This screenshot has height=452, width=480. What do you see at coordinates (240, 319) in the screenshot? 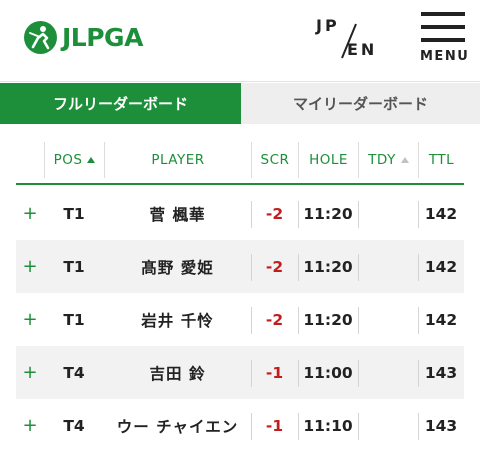
I see `table-row: + T1 岩井 千怜 -2 11:20 142` at bounding box center [240, 319].